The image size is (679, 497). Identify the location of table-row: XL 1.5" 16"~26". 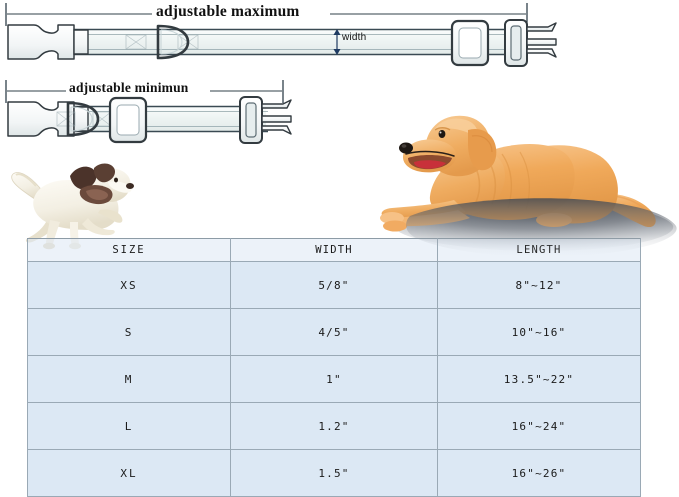
(334, 473).